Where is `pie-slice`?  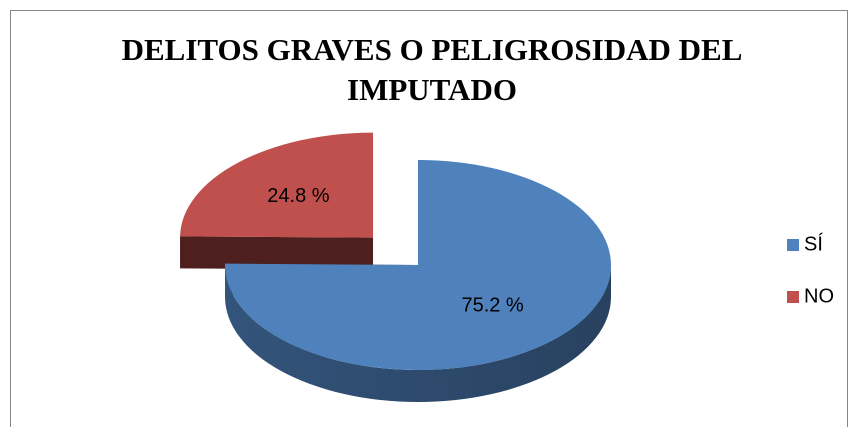 pie-slice is located at coordinates (277, 201).